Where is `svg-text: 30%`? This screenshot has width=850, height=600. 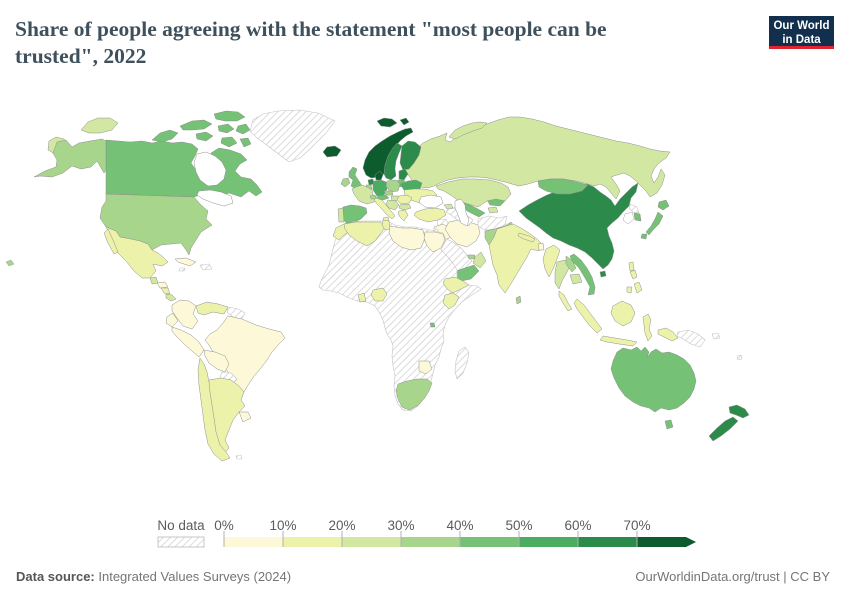 svg-text: 30% is located at coordinates (400, 525).